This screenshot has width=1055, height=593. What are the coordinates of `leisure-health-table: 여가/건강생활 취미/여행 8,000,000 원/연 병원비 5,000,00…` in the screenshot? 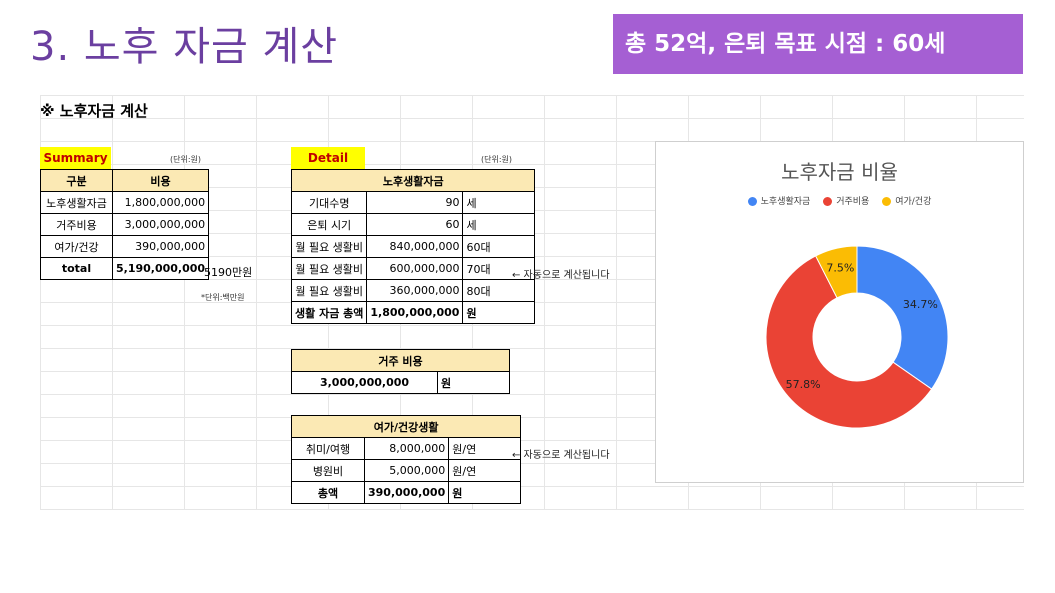 It's located at (406, 459).